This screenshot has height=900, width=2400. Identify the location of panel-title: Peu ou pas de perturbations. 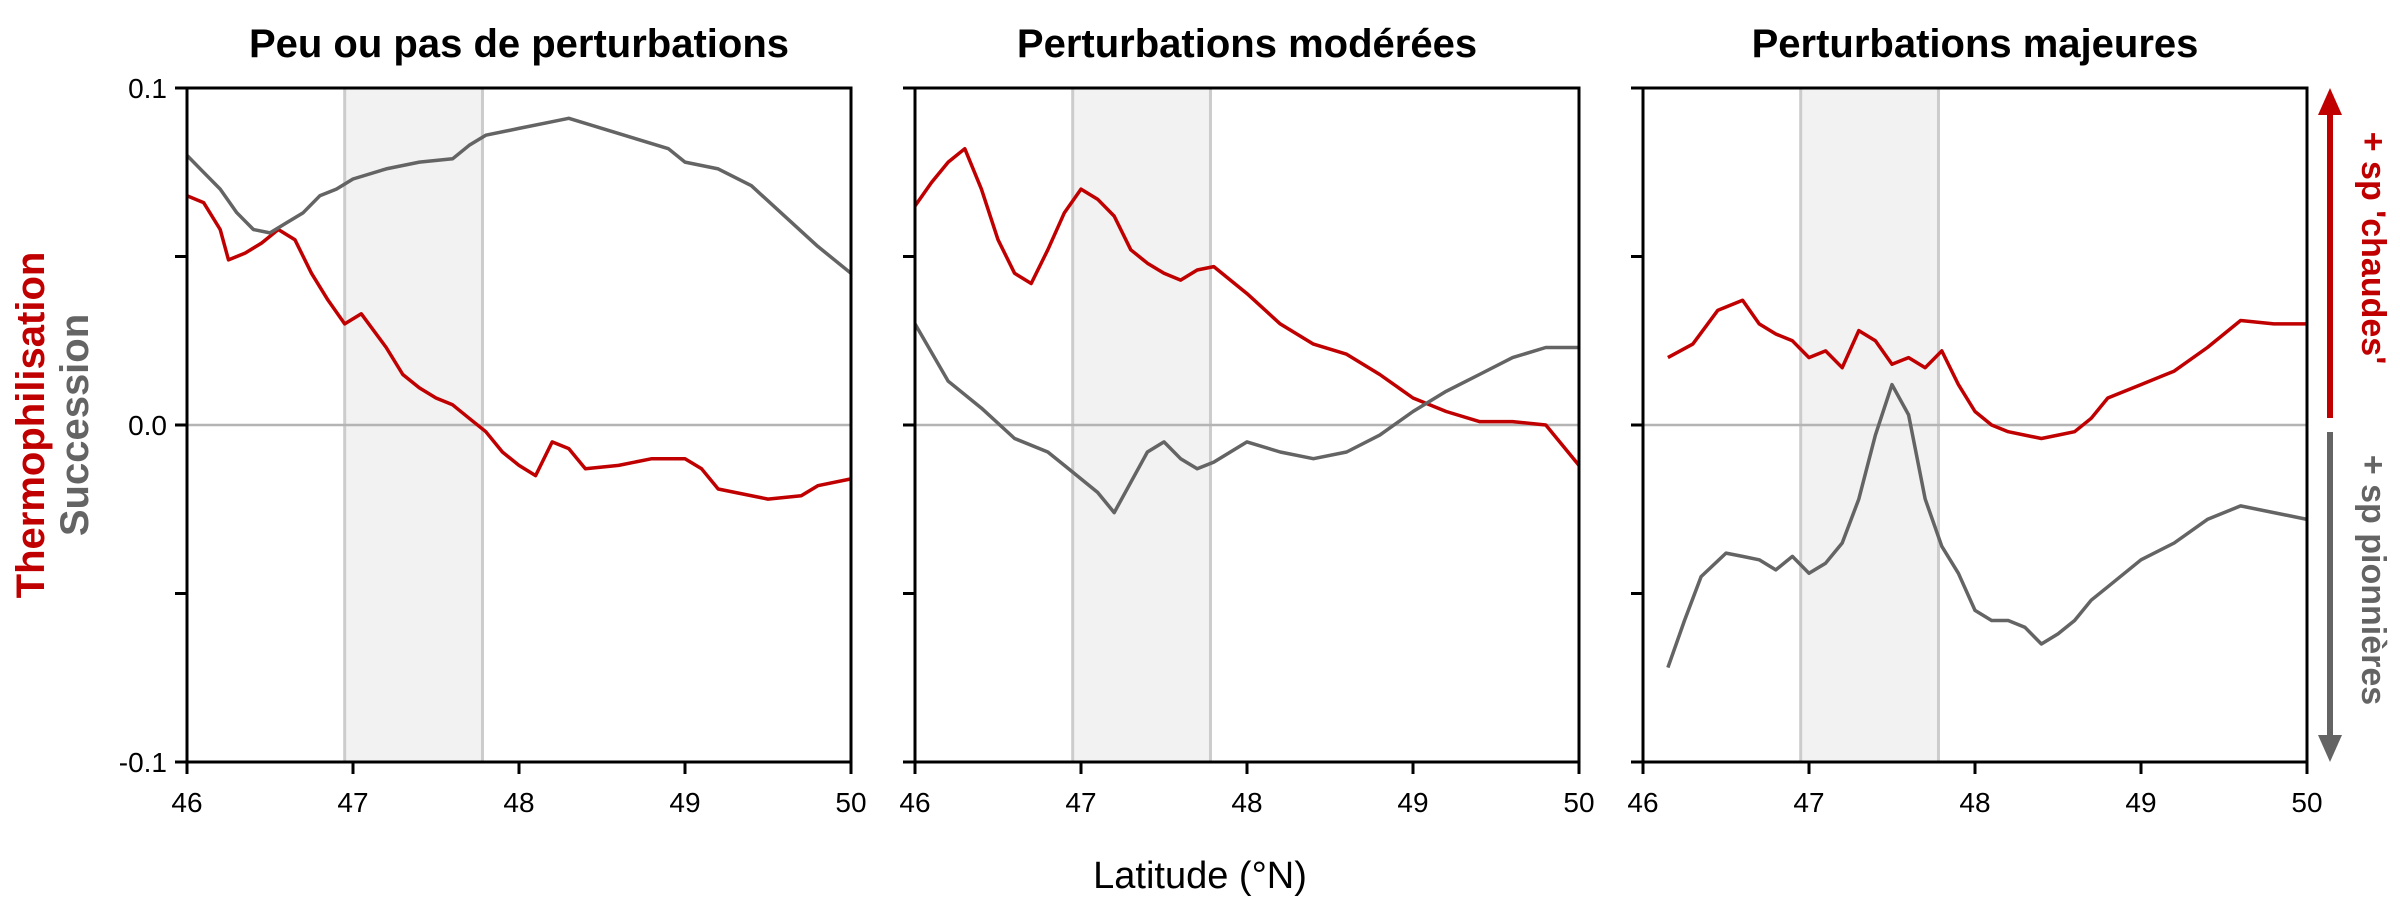
(519, 44).